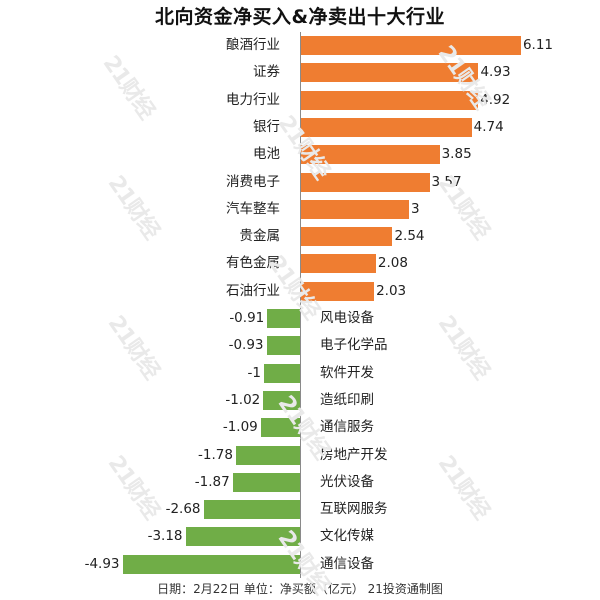 This screenshot has height=600, width=600. I want to click on bar-row: 3.85 电池, so click(300, 154).